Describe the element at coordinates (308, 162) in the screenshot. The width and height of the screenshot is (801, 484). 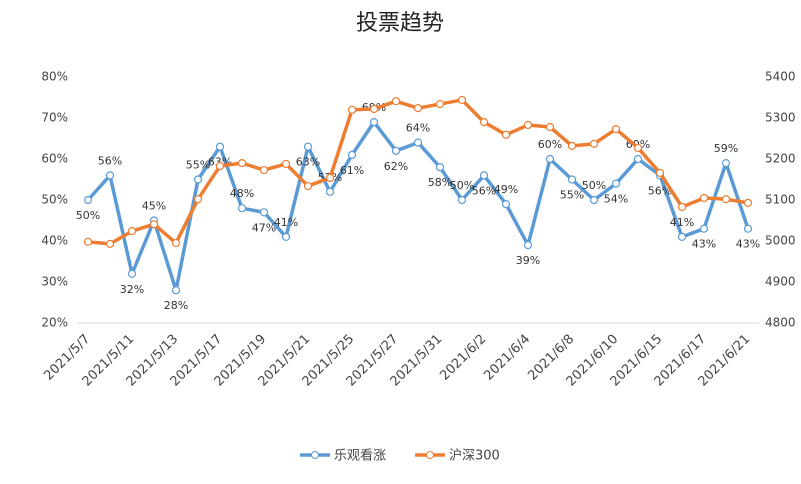
I see `data-label: 63%` at that location.